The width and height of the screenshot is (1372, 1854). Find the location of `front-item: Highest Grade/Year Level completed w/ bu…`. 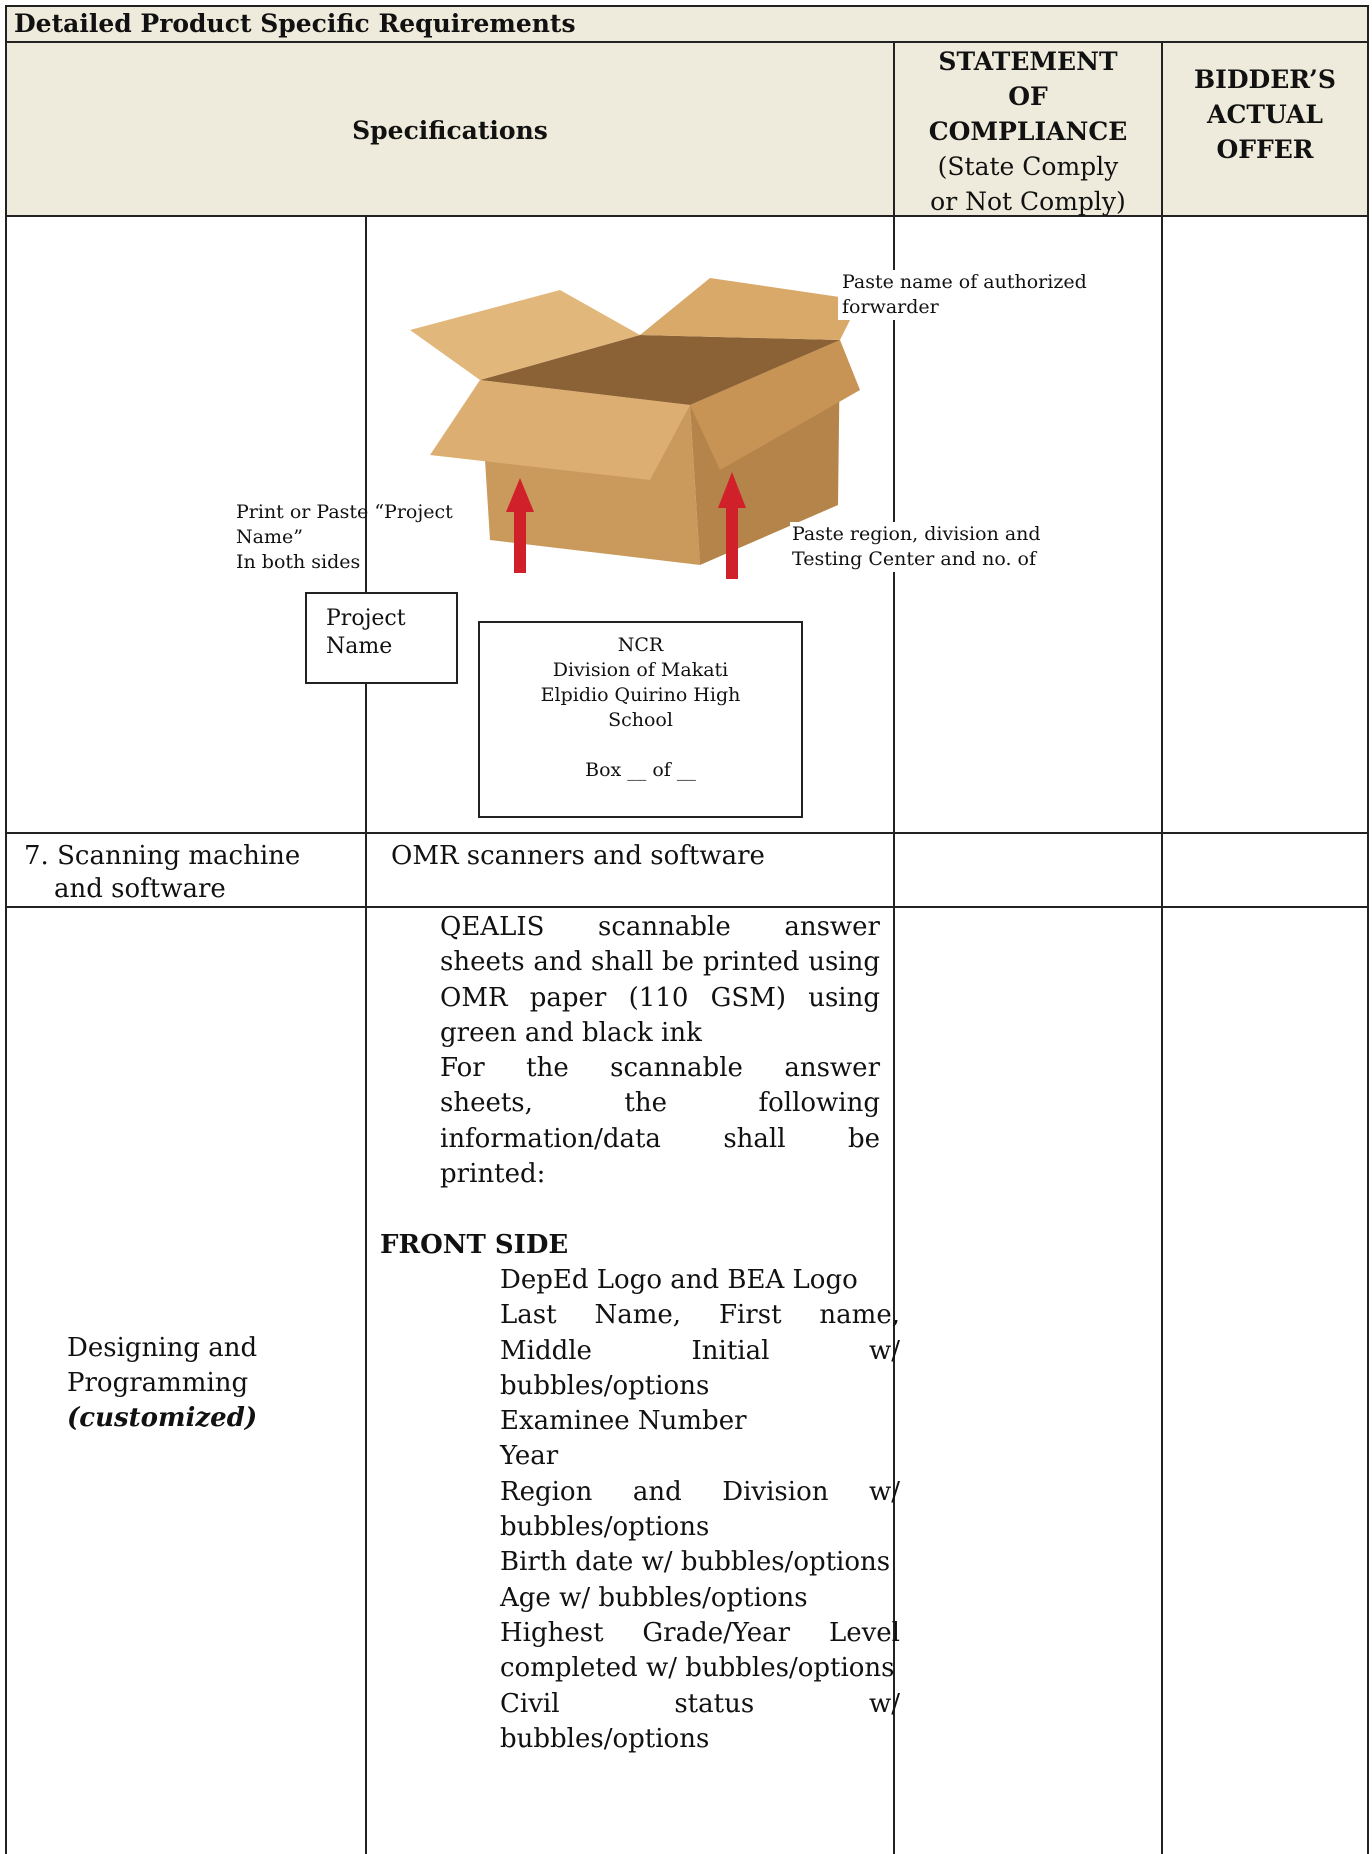

front-item: Highest Grade/Year Level completed w/ bu… is located at coordinates (700, 1650).